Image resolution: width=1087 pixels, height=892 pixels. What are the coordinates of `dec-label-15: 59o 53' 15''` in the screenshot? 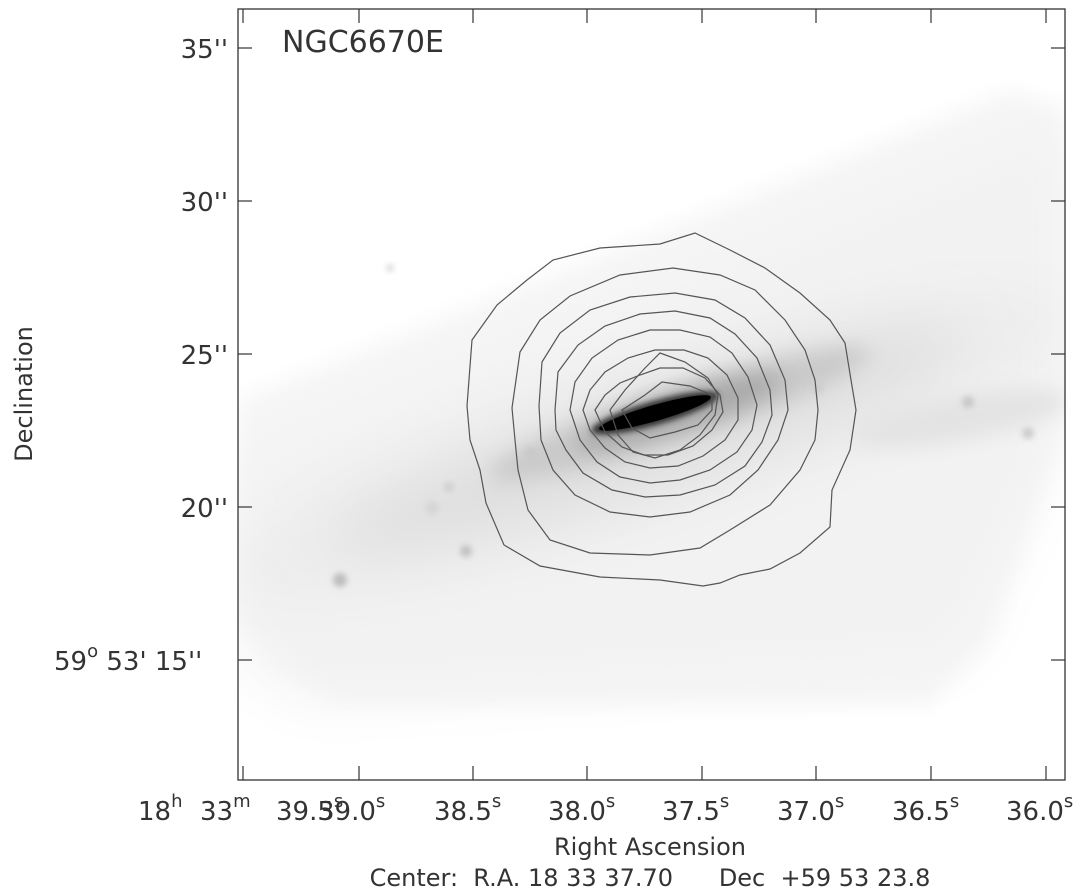 It's located at (128, 659).